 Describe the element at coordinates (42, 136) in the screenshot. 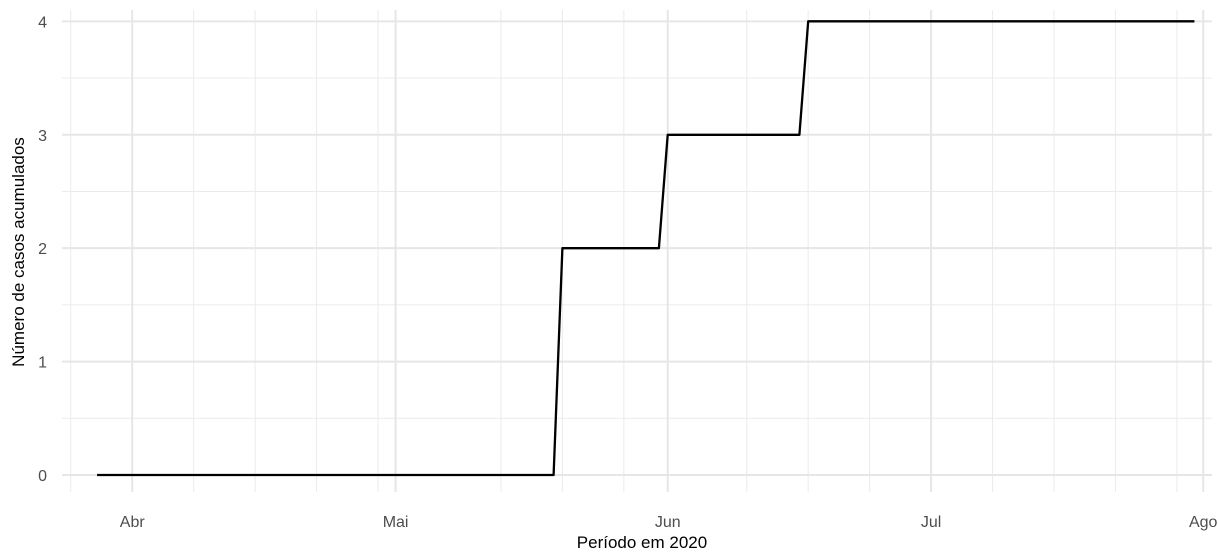

I see `y-tick-label: 3` at that location.